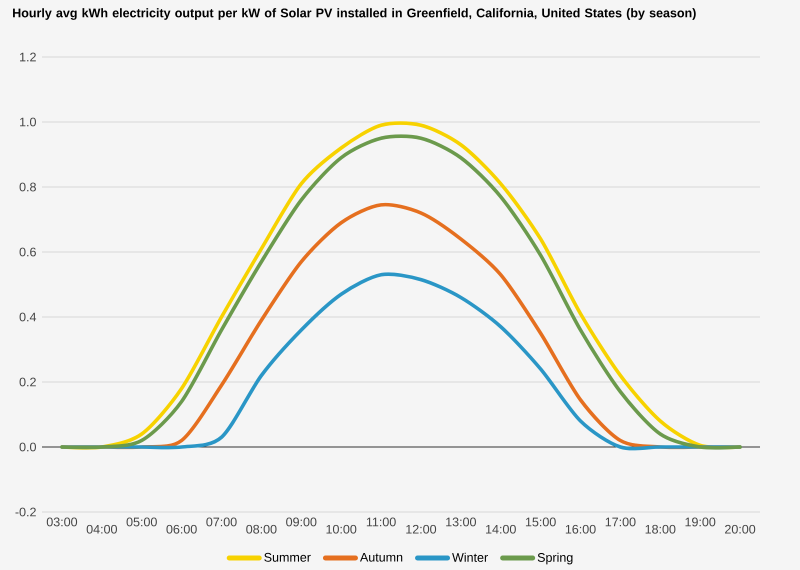  I want to click on x-tick-label: 17:00, so click(621, 522).